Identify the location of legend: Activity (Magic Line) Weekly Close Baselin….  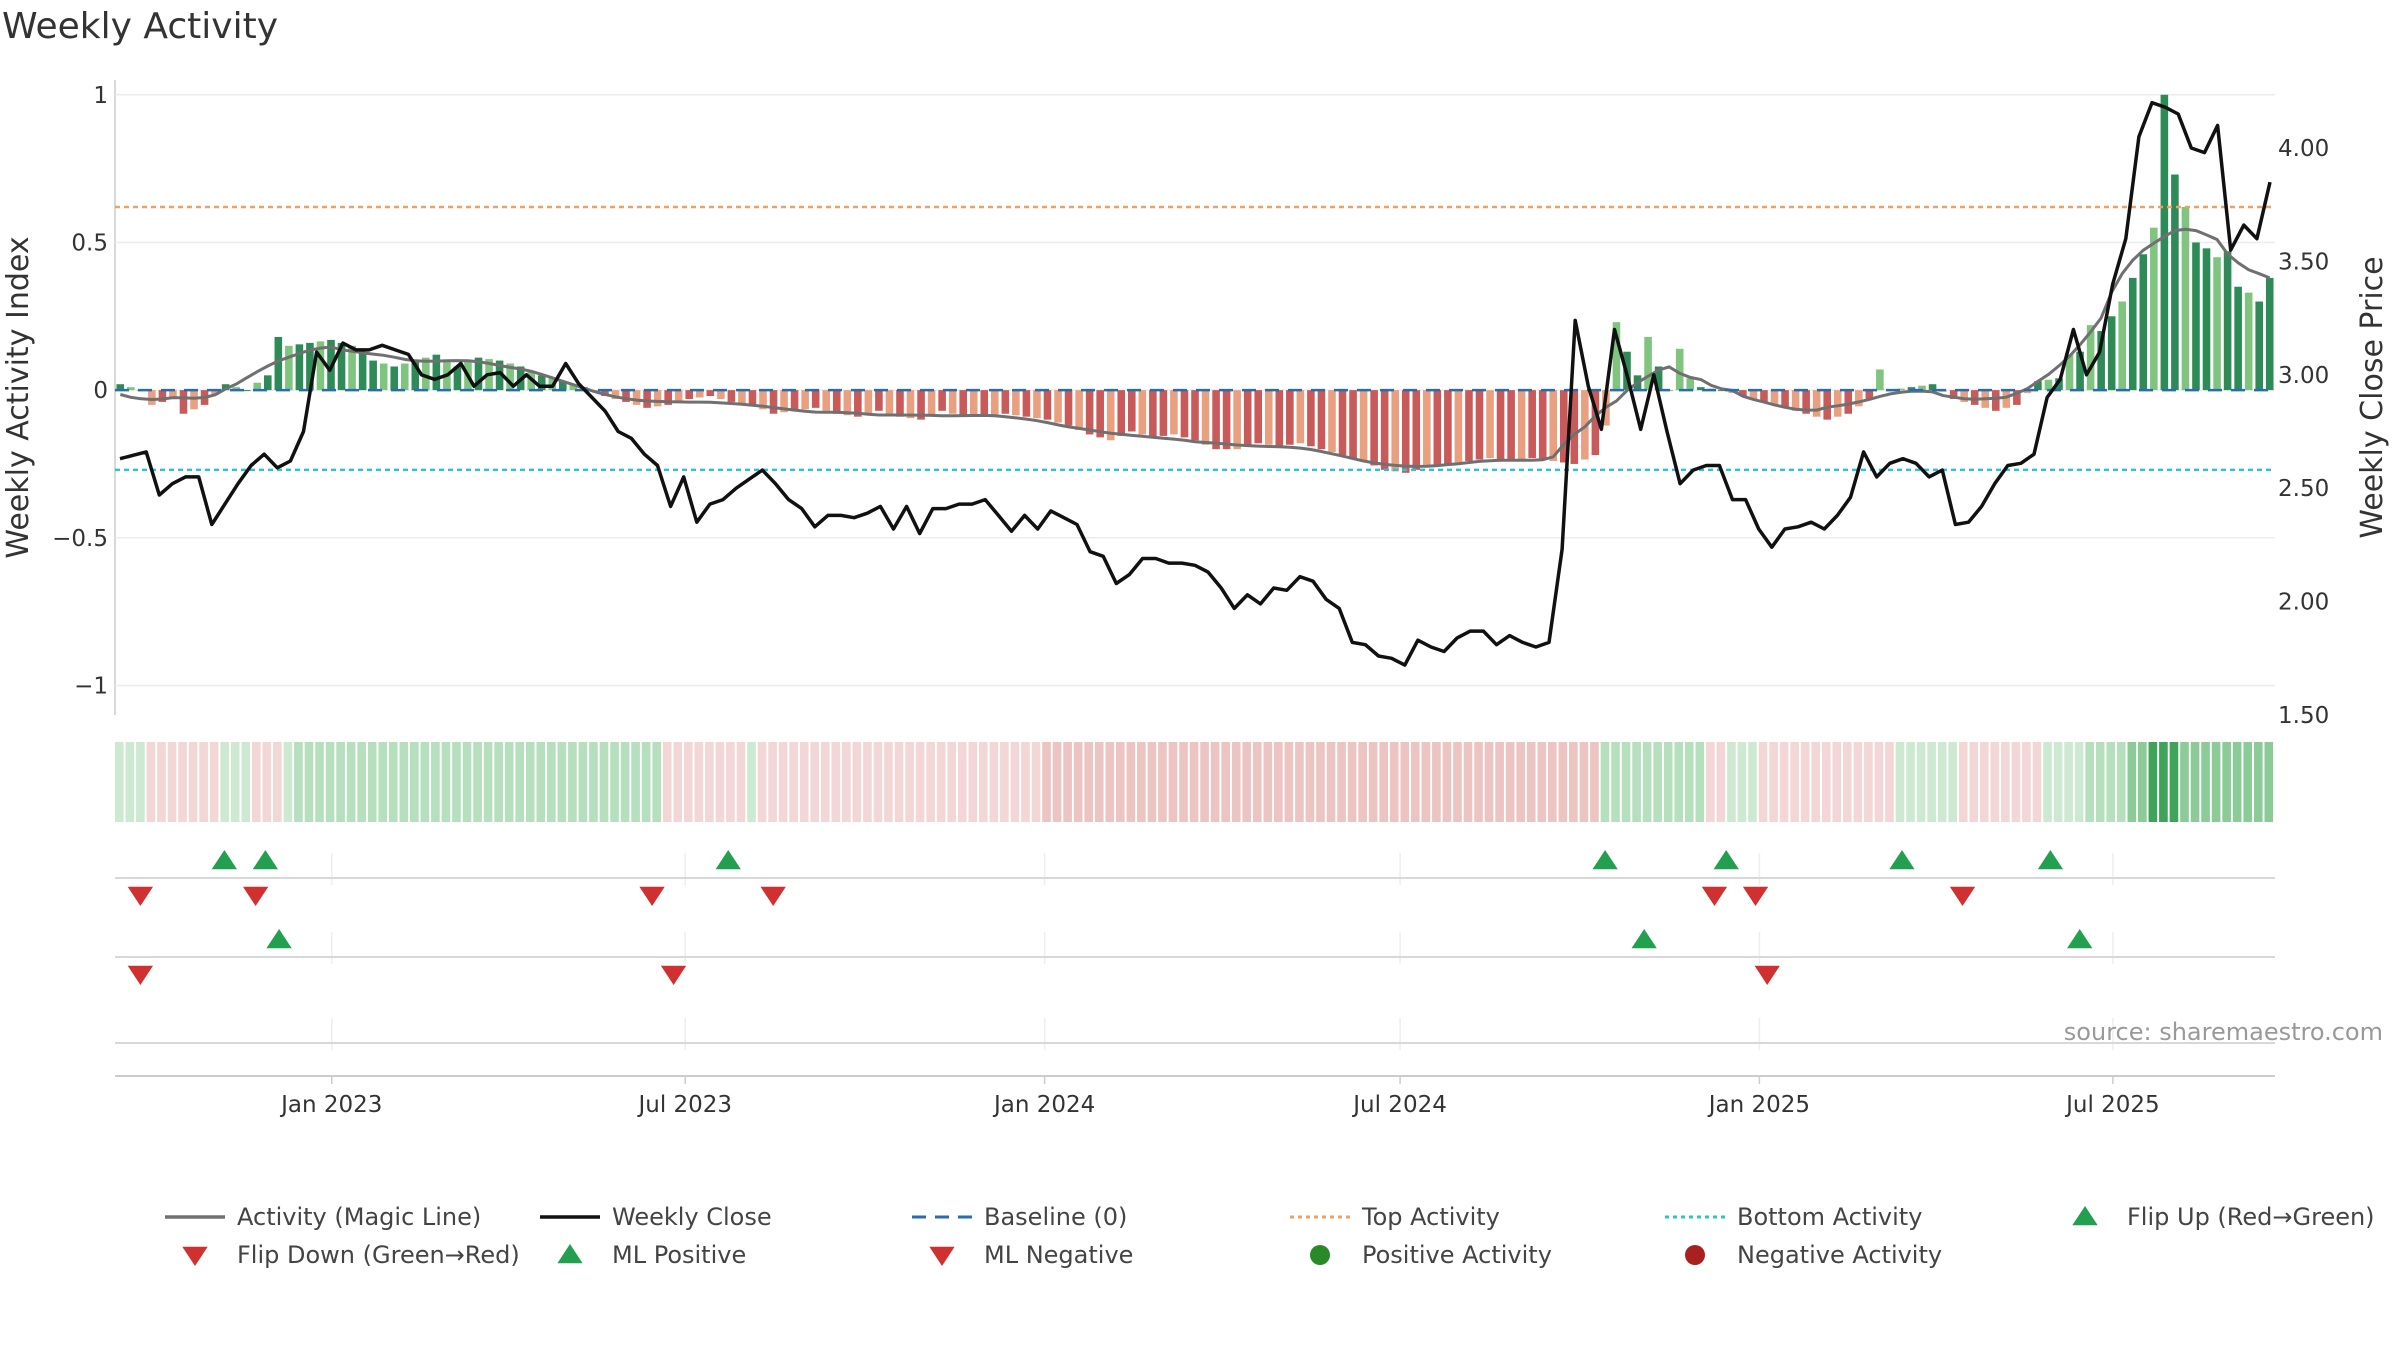
(1270, 1236).